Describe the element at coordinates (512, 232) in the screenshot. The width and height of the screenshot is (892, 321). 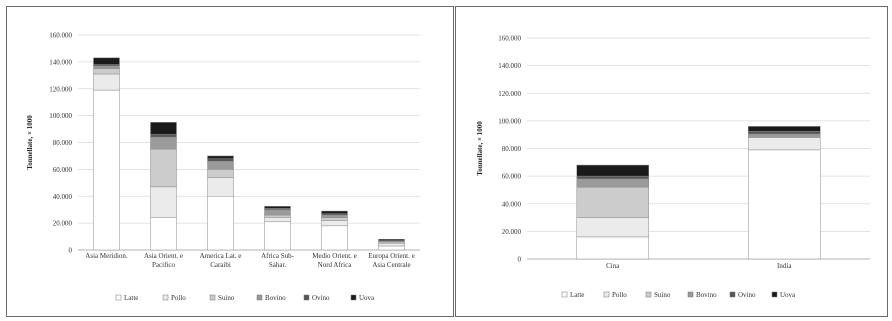
I see `y-tick-label: 20.000` at that location.